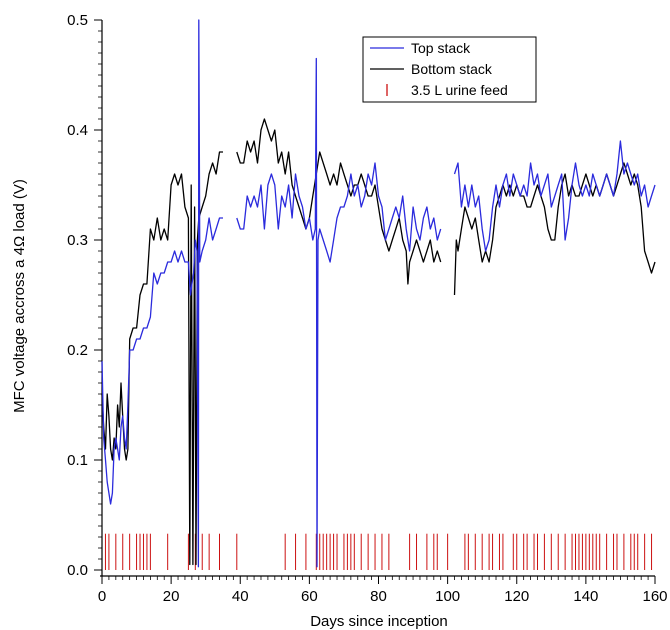 This screenshot has width=670, height=630. I want to click on x-tick-label: 40, so click(240, 596).